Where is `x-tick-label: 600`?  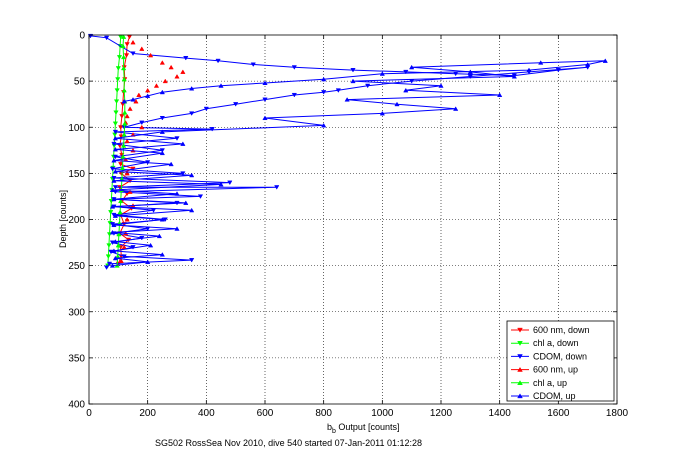 x-tick-label: 600 is located at coordinates (265, 413).